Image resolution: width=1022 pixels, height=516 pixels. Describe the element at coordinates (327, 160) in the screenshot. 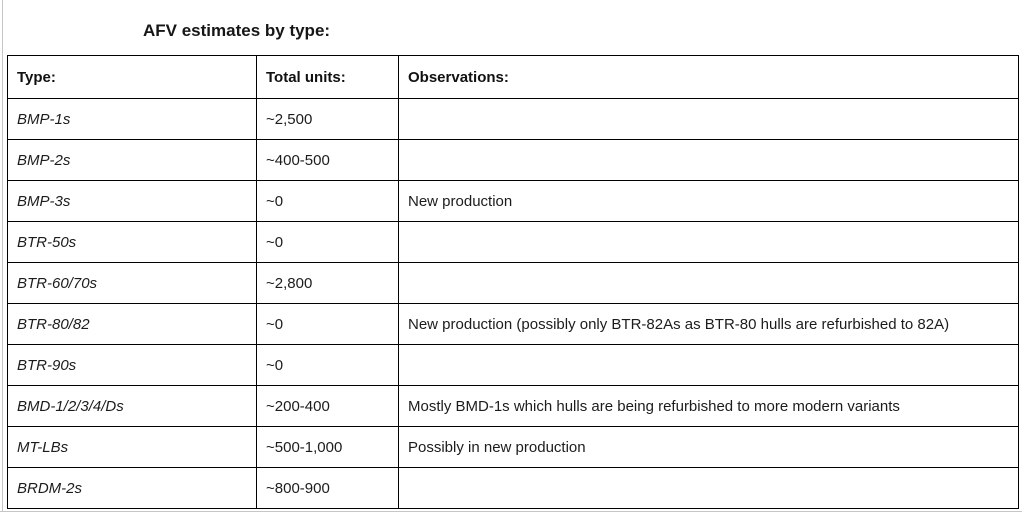

I see `total-units-cell: ~400-500` at that location.